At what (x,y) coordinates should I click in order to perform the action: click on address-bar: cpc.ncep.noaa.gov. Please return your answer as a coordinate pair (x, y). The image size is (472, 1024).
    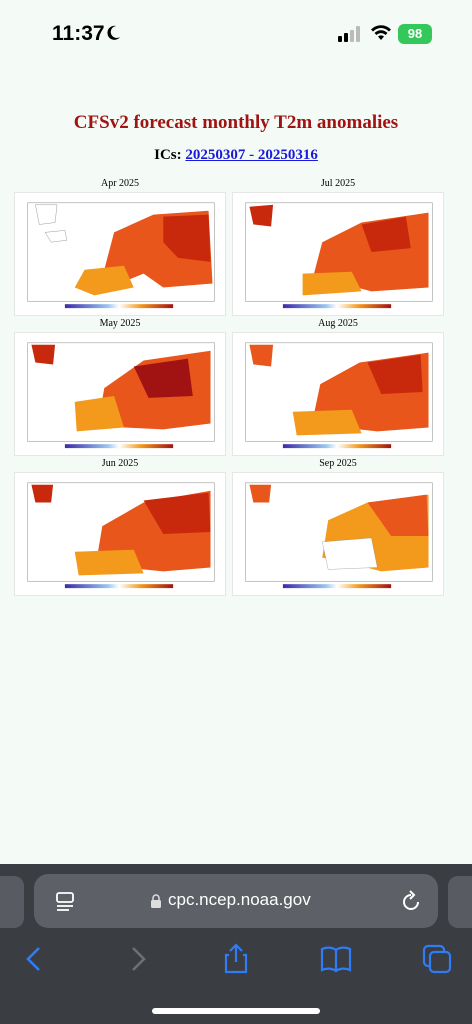
    Looking at the image, I should click on (236, 901).